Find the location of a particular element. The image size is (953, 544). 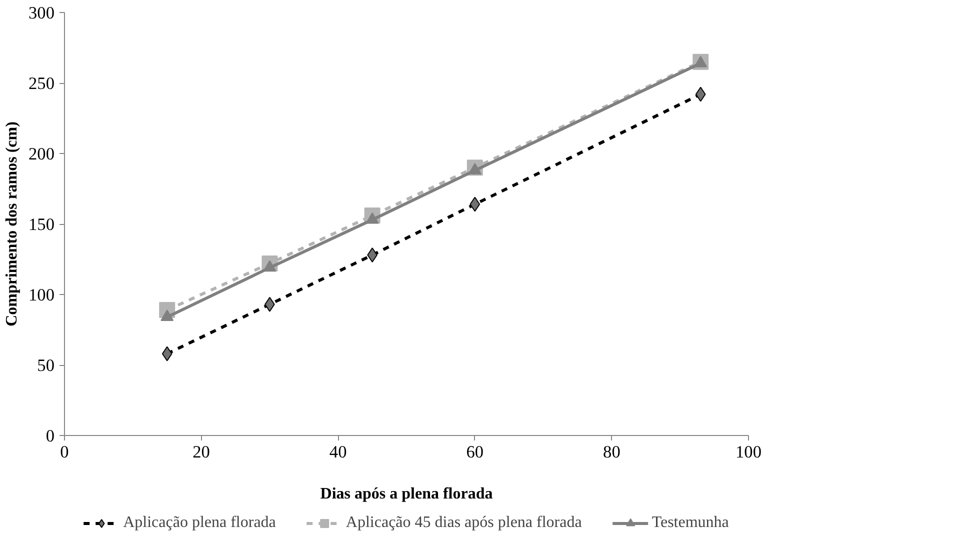

y-tick-label: 300 is located at coordinates (41, 13).